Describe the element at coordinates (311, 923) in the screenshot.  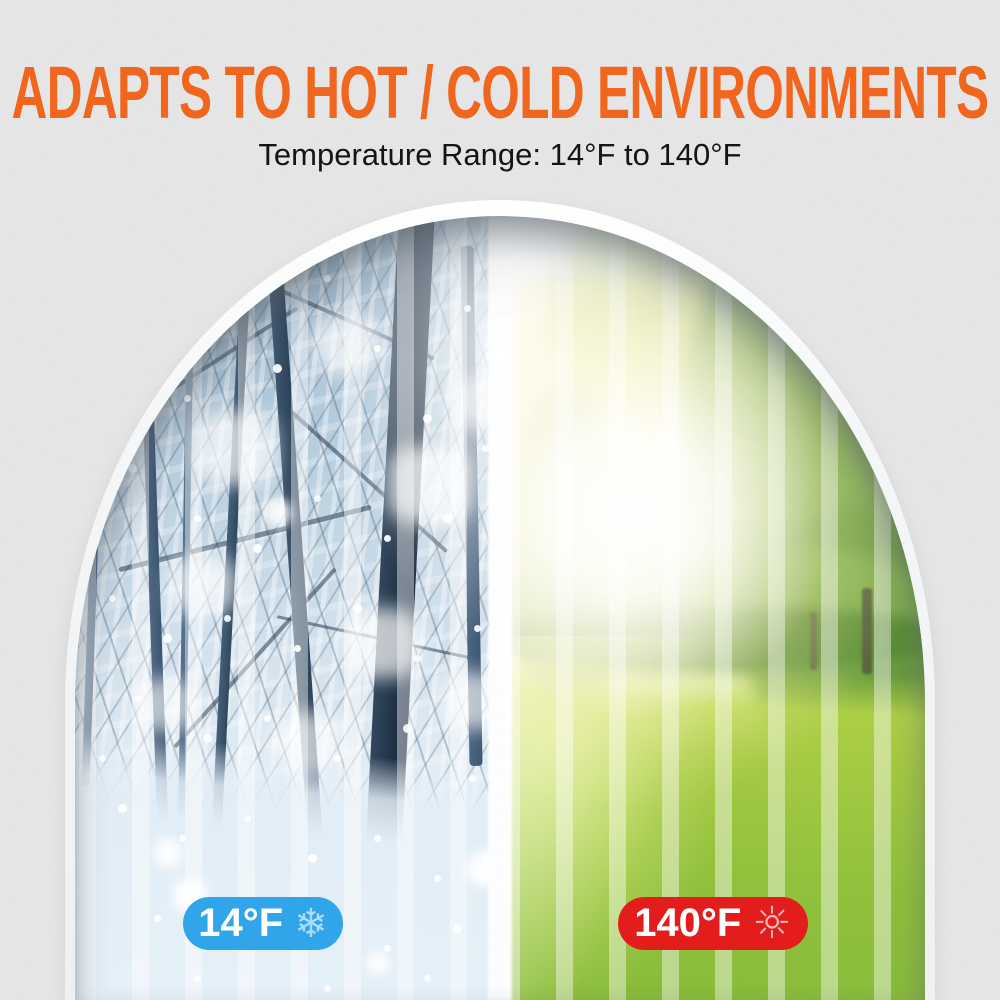
I see `snowflake-icon: ❄` at that location.